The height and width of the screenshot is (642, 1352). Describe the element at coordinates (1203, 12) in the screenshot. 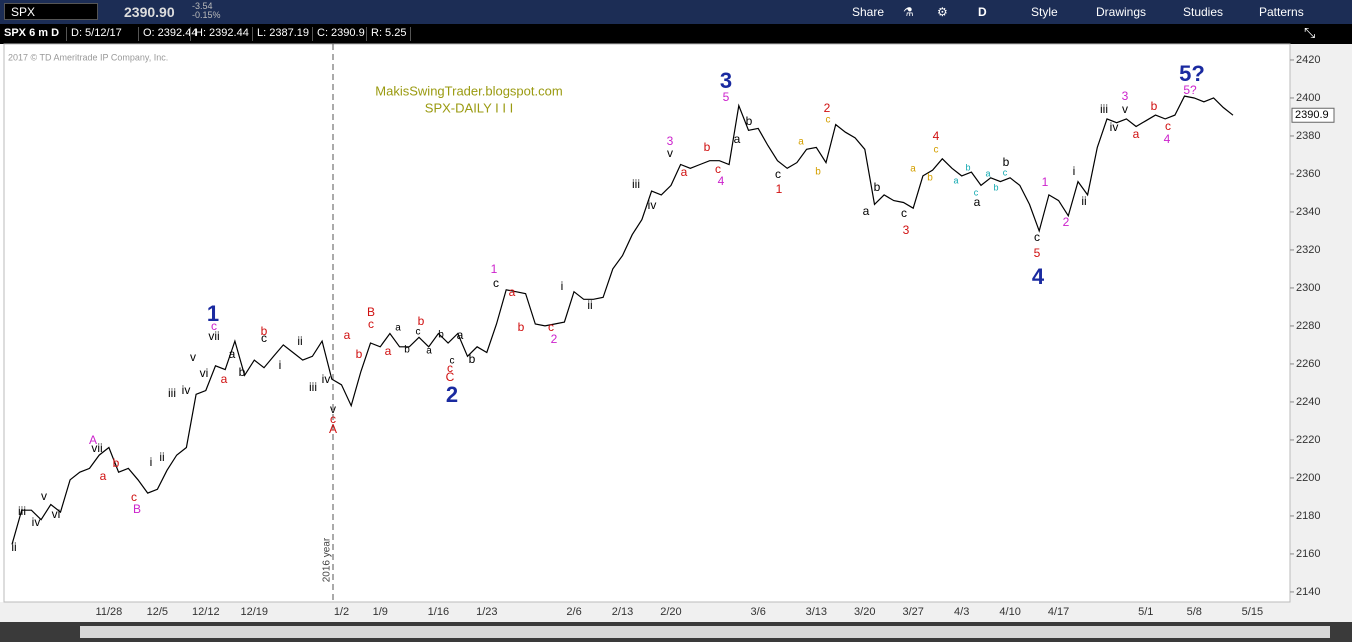

I see `studies-button: Studies` at that location.